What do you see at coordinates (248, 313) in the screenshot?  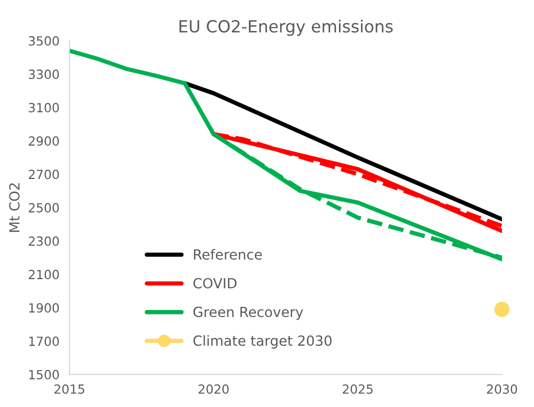 I see `legend-label: Green Recovery` at bounding box center [248, 313].